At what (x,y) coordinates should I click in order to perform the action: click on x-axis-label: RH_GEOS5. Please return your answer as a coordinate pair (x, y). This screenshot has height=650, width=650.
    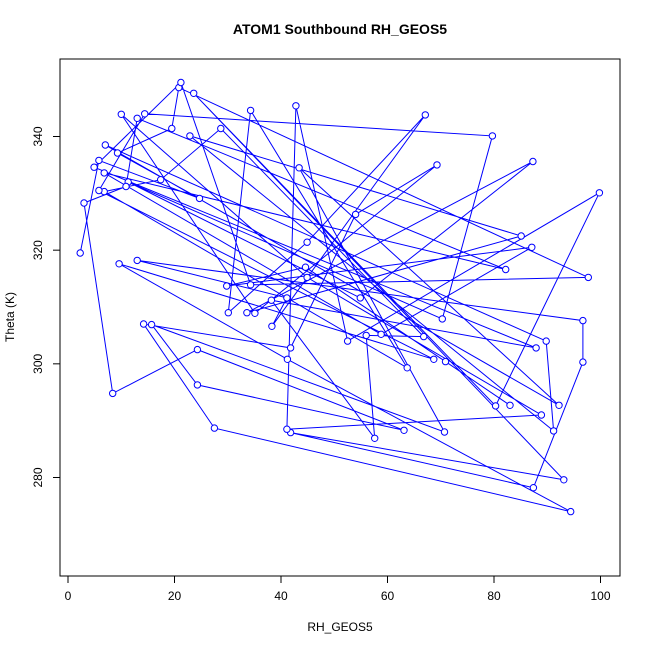
    Looking at the image, I should click on (340, 627).